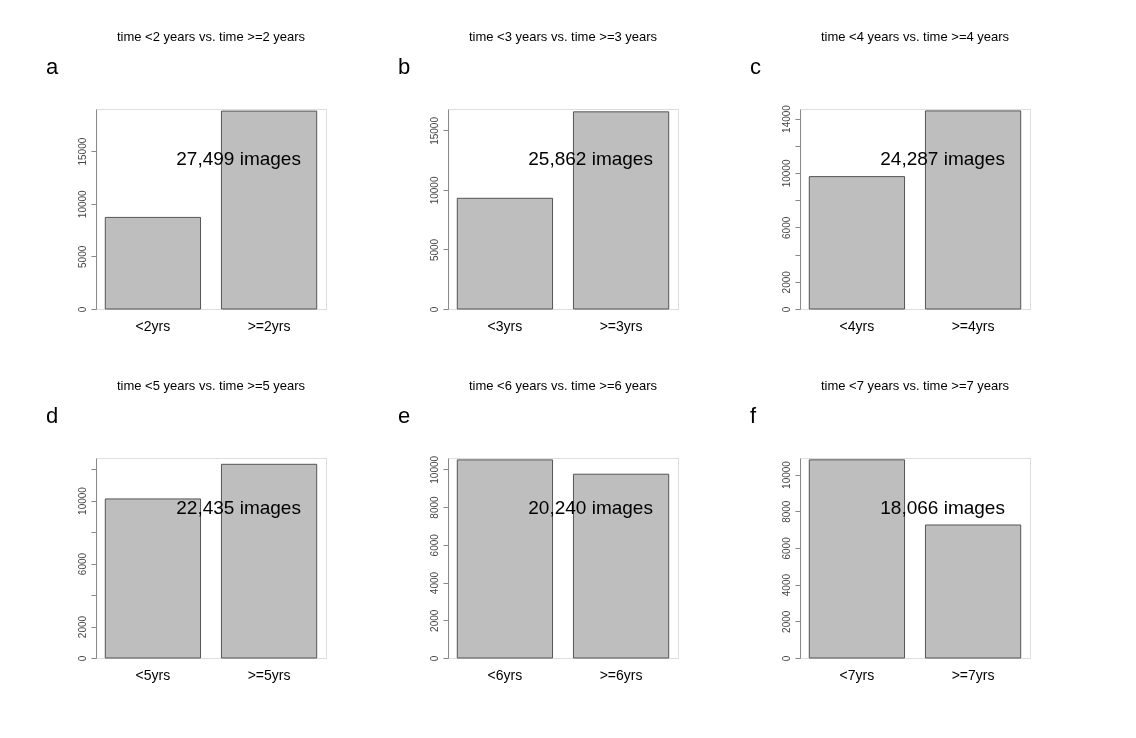 The image size is (1136, 738). What do you see at coordinates (857, 325) in the screenshot?
I see `x-tick-label: <4yrs` at bounding box center [857, 325].